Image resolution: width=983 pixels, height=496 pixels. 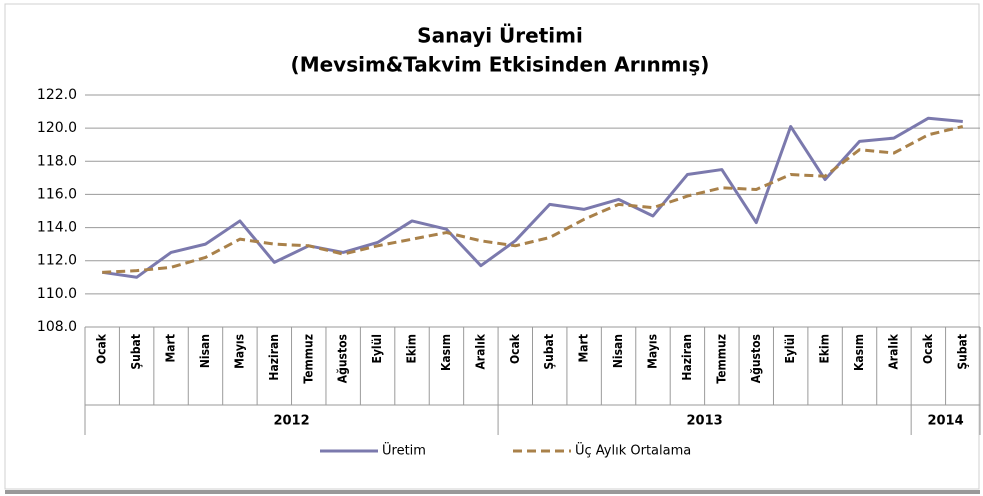 What do you see at coordinates (291, 421) in the screenshot?
I see `group-label: 2012` at bounding box center [291, 421].